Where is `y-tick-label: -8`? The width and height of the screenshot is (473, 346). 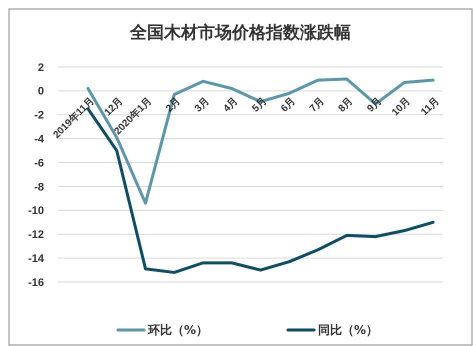 y-tick-label: -8 is located at coordinates (39, 187).